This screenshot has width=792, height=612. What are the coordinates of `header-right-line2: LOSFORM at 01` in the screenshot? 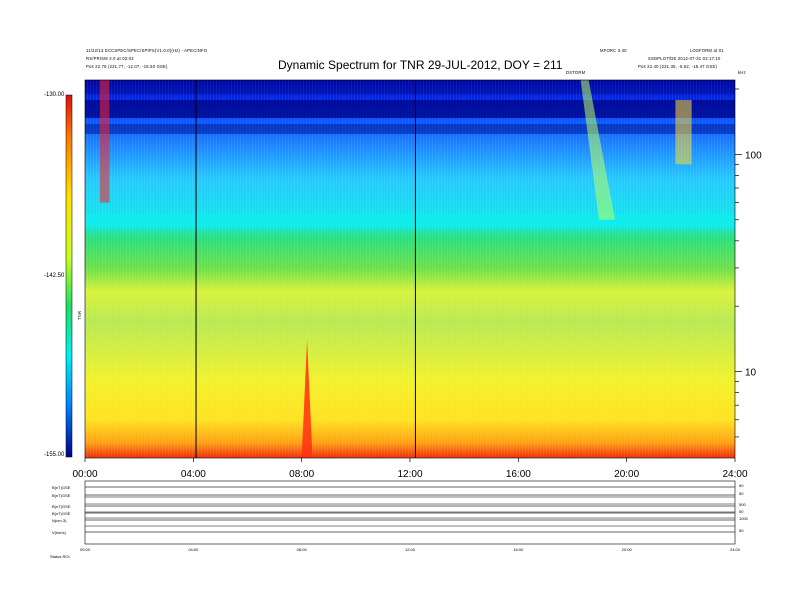 It's located at (707, 50).